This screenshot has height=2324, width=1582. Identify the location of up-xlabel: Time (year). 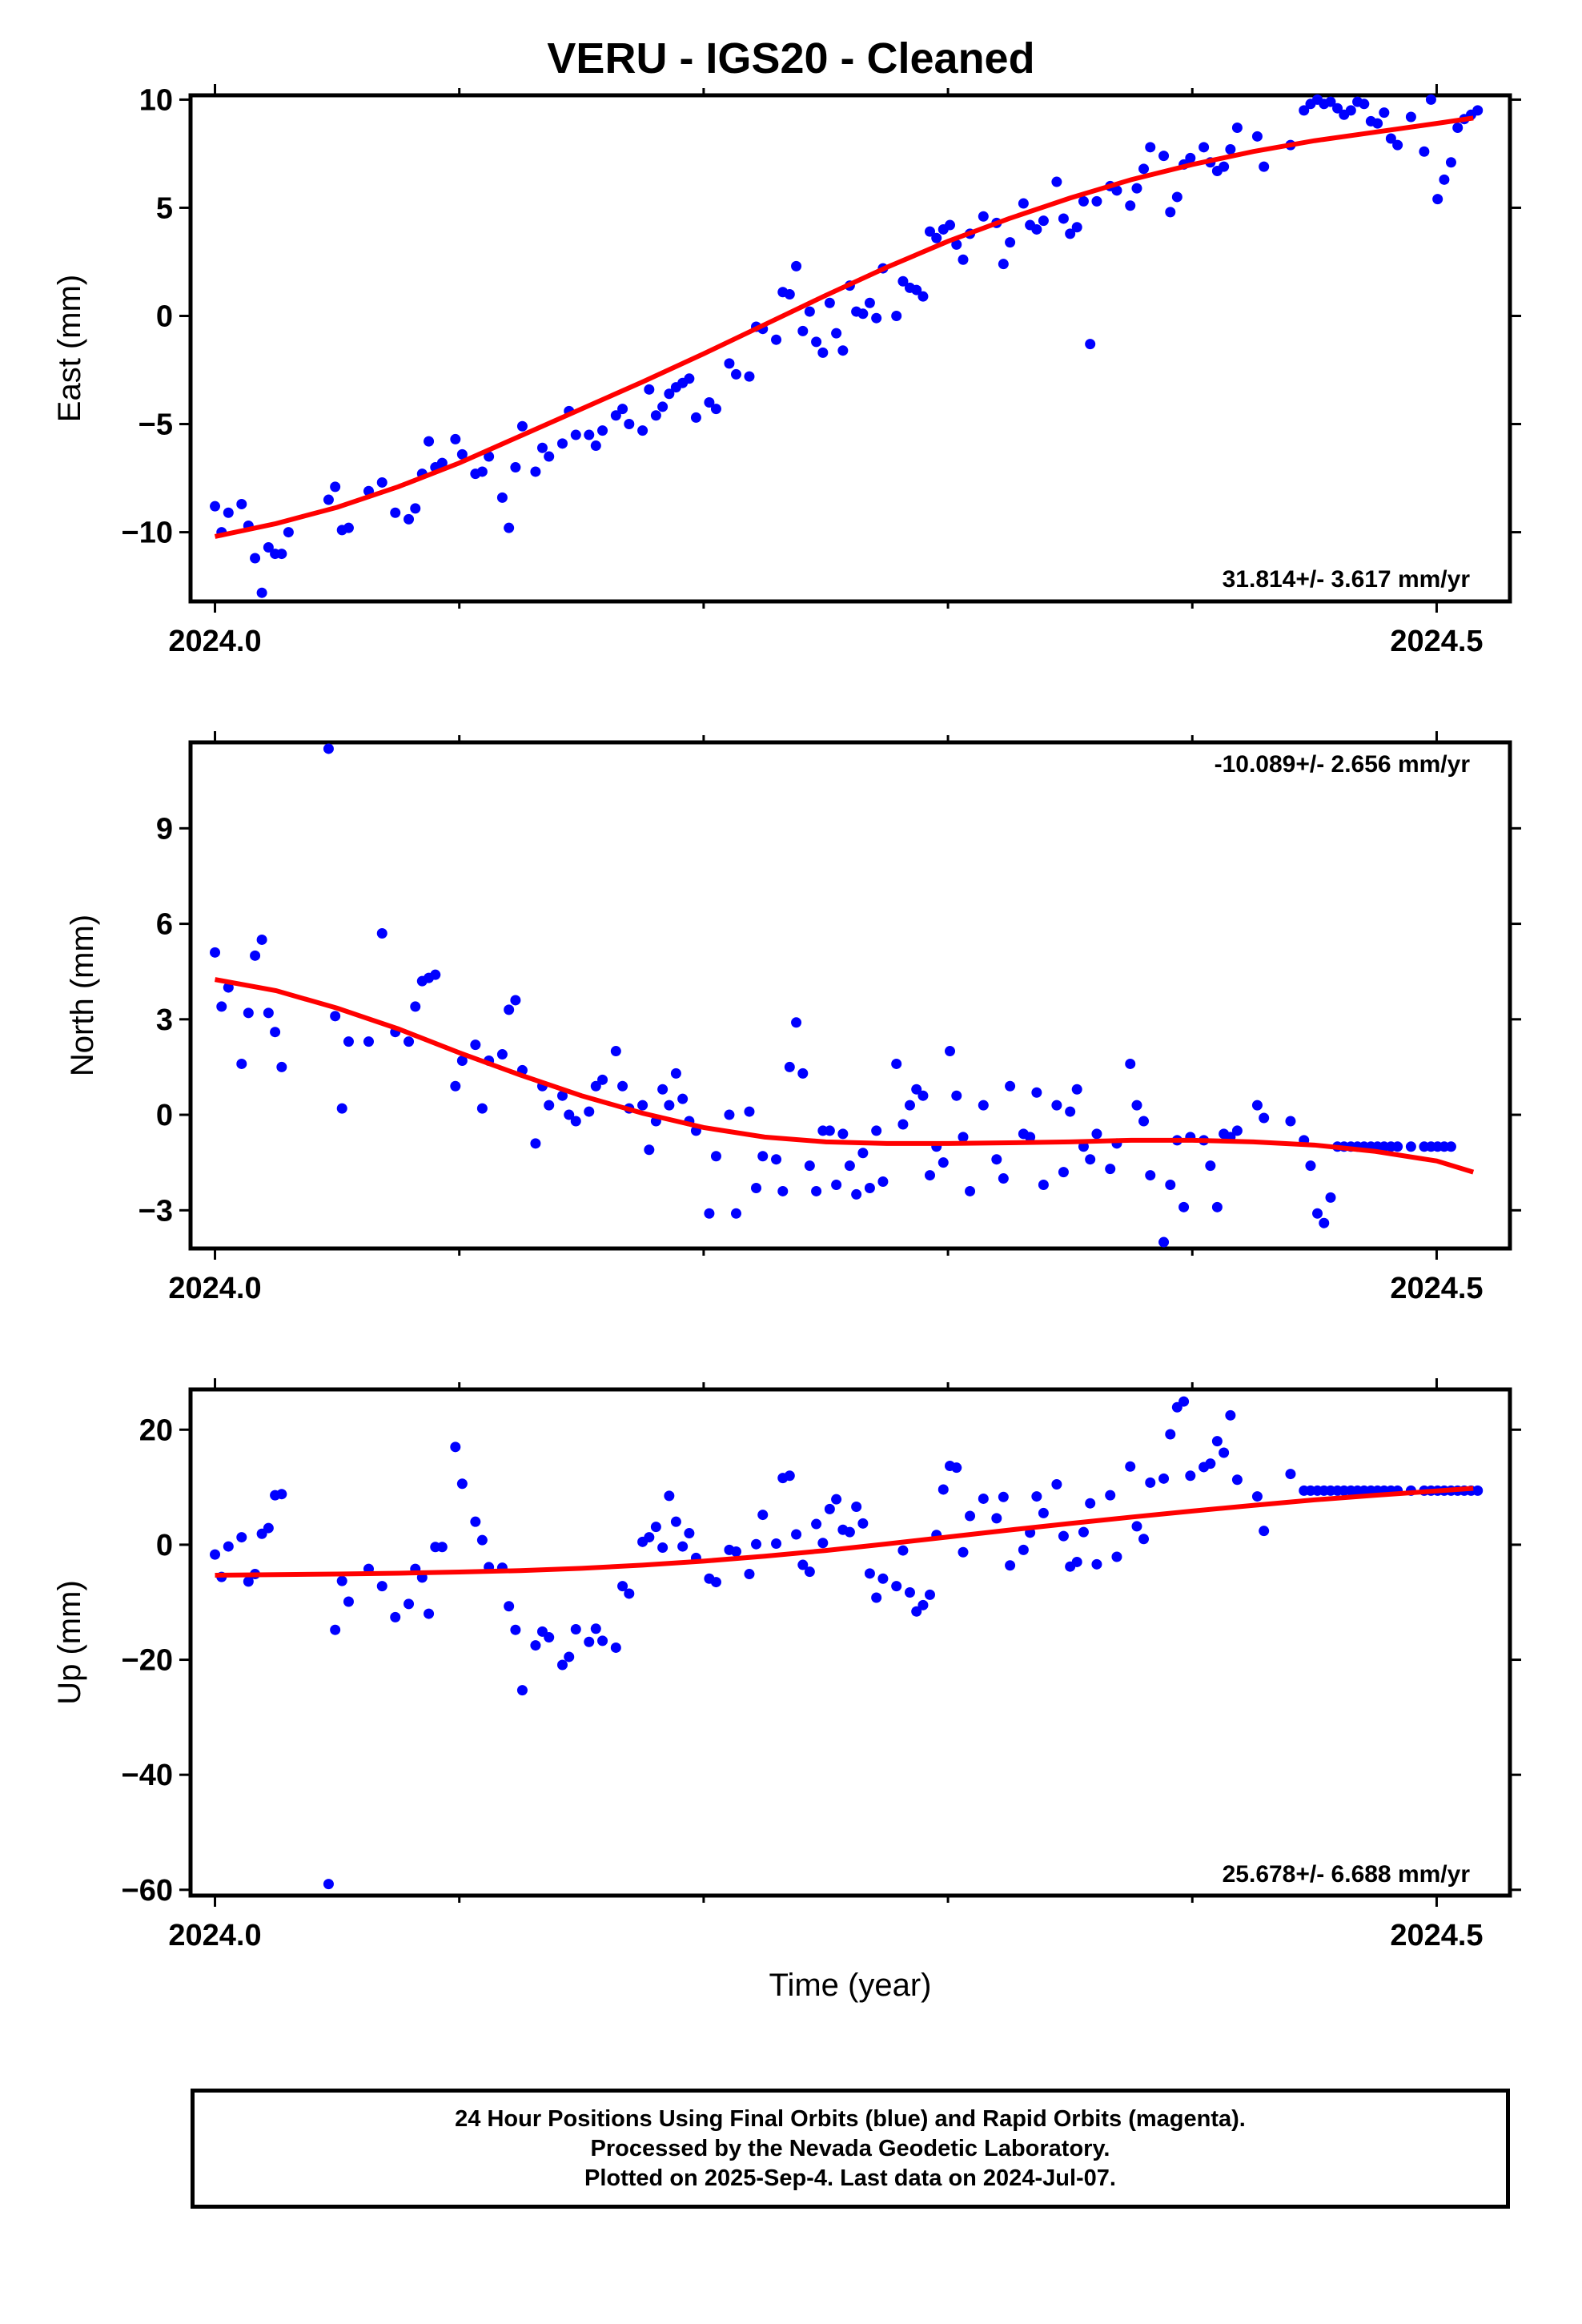
(850, 1985).